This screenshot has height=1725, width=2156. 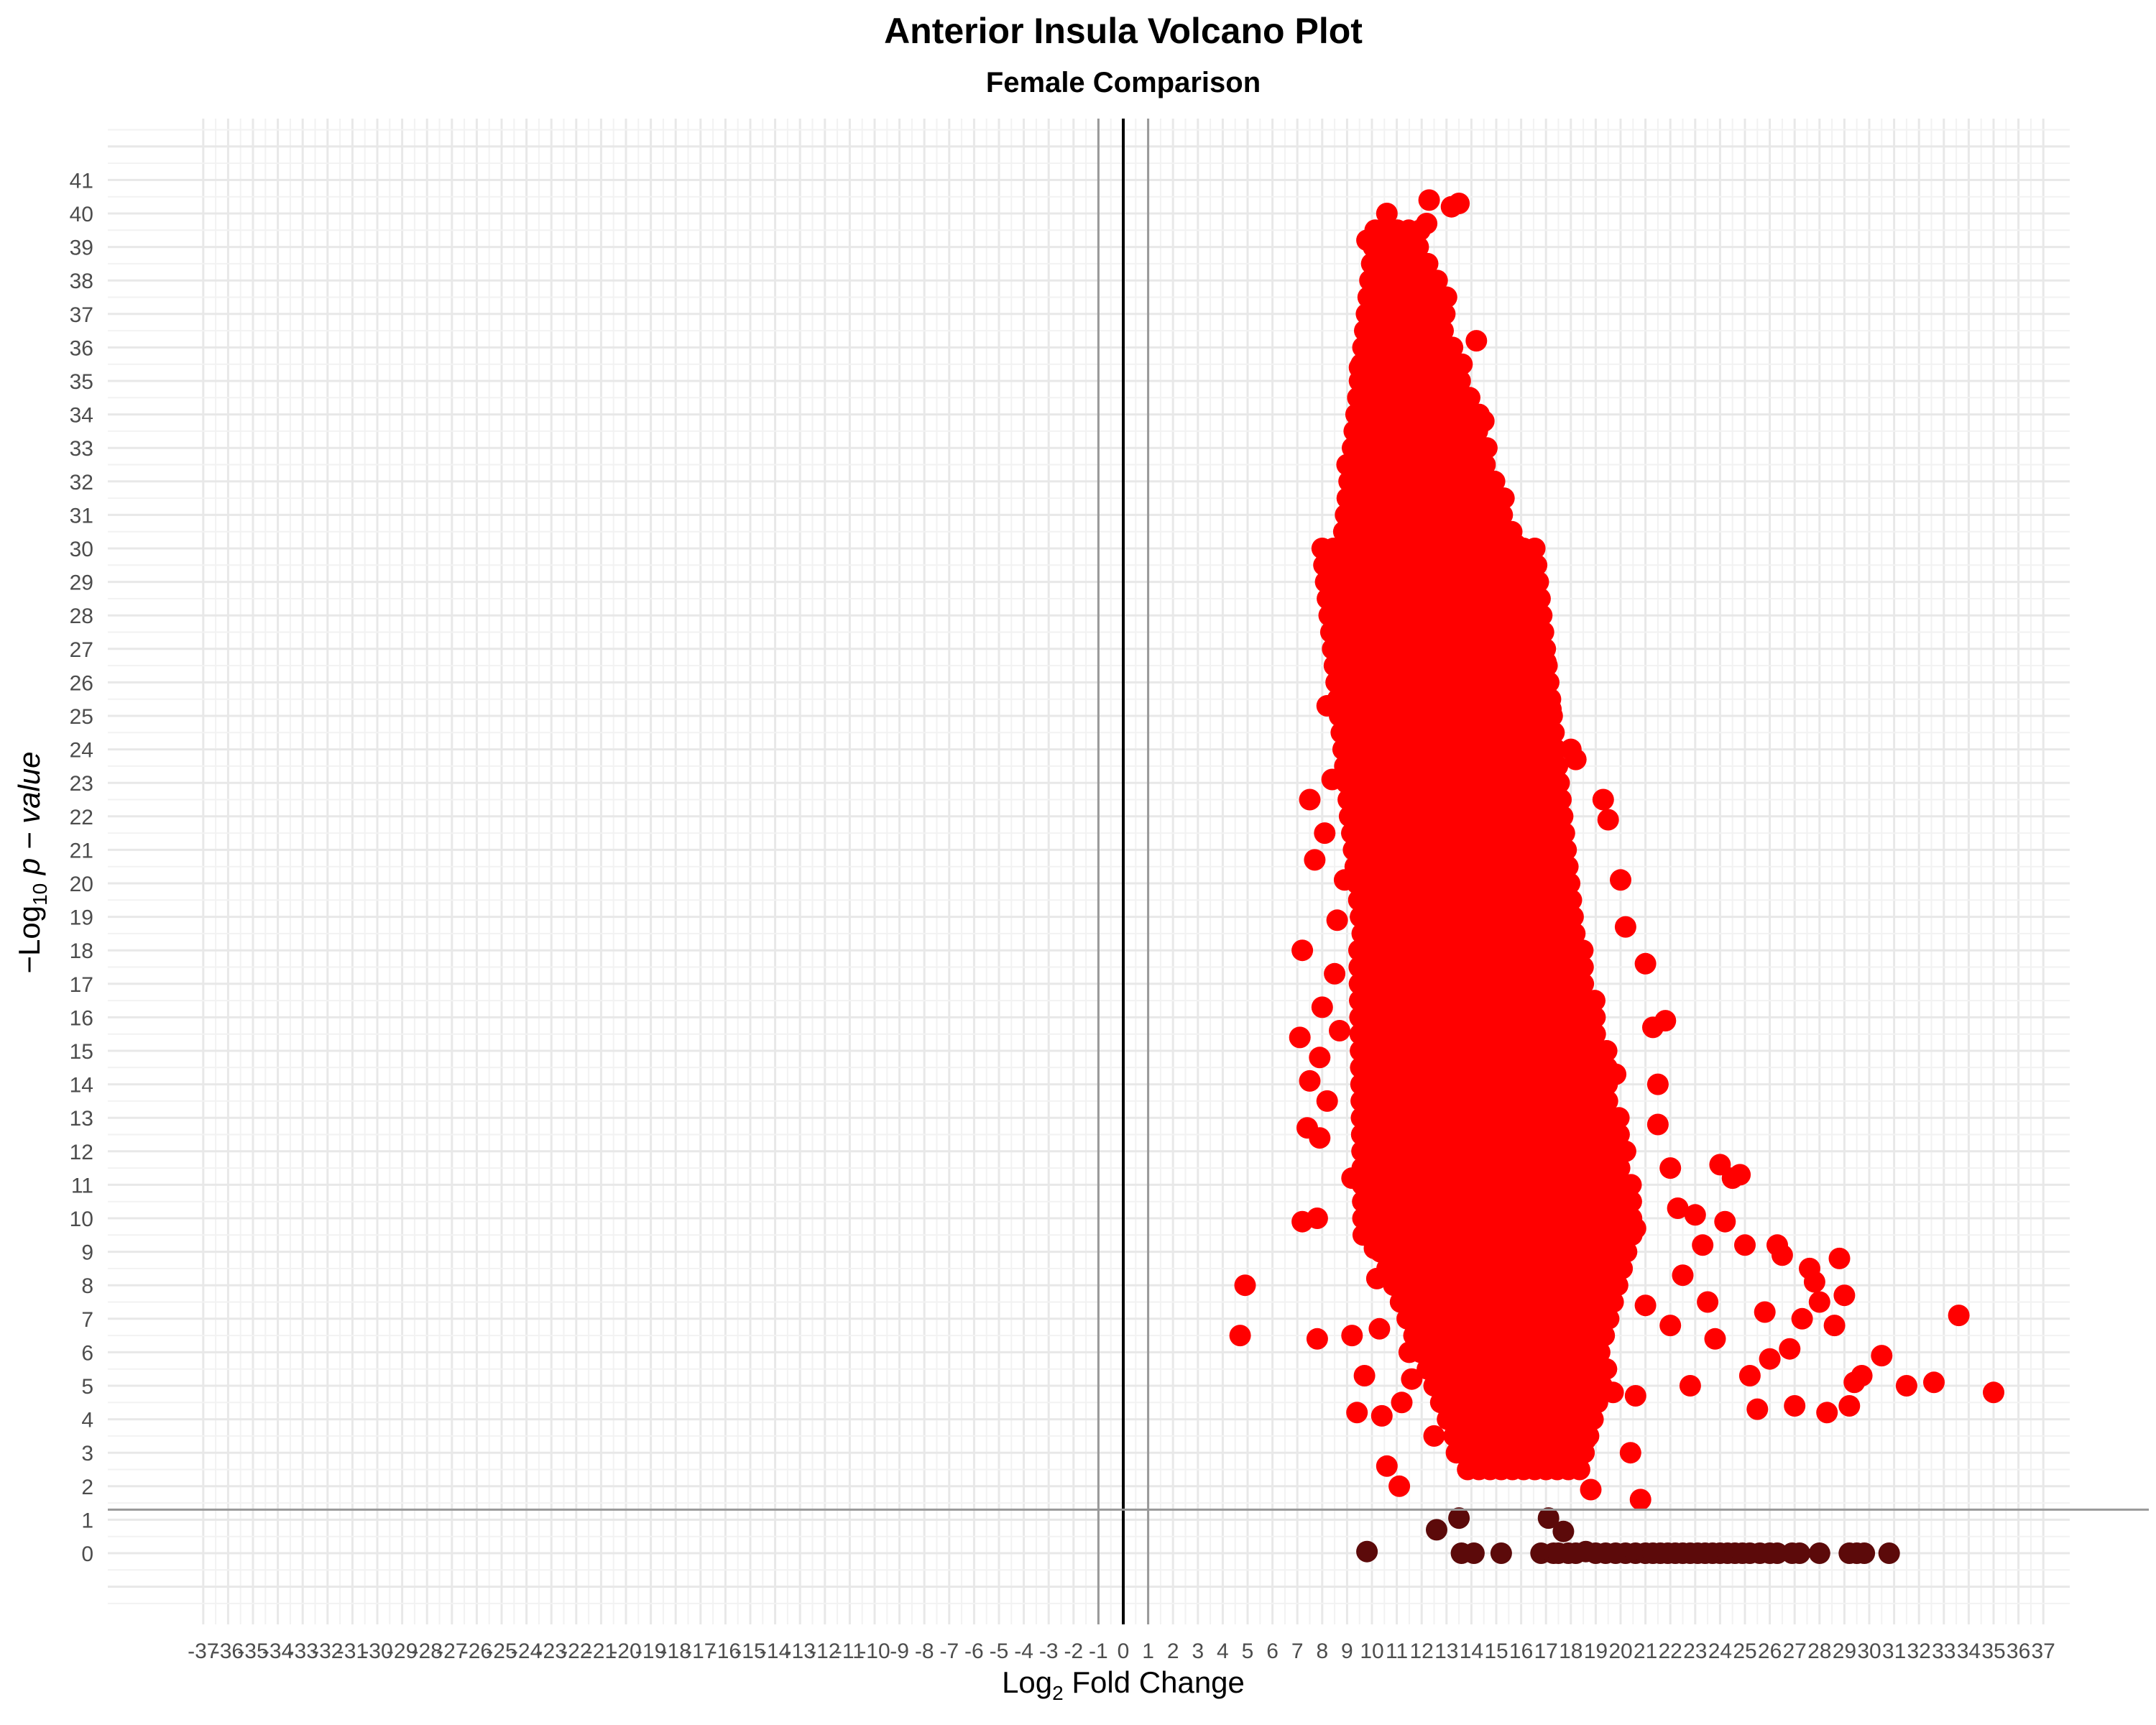 What do you see at coordinates (1571, 1651) in the screenshot?
I see `x-tick-label: 18` at bounding box center [1571, 1651].